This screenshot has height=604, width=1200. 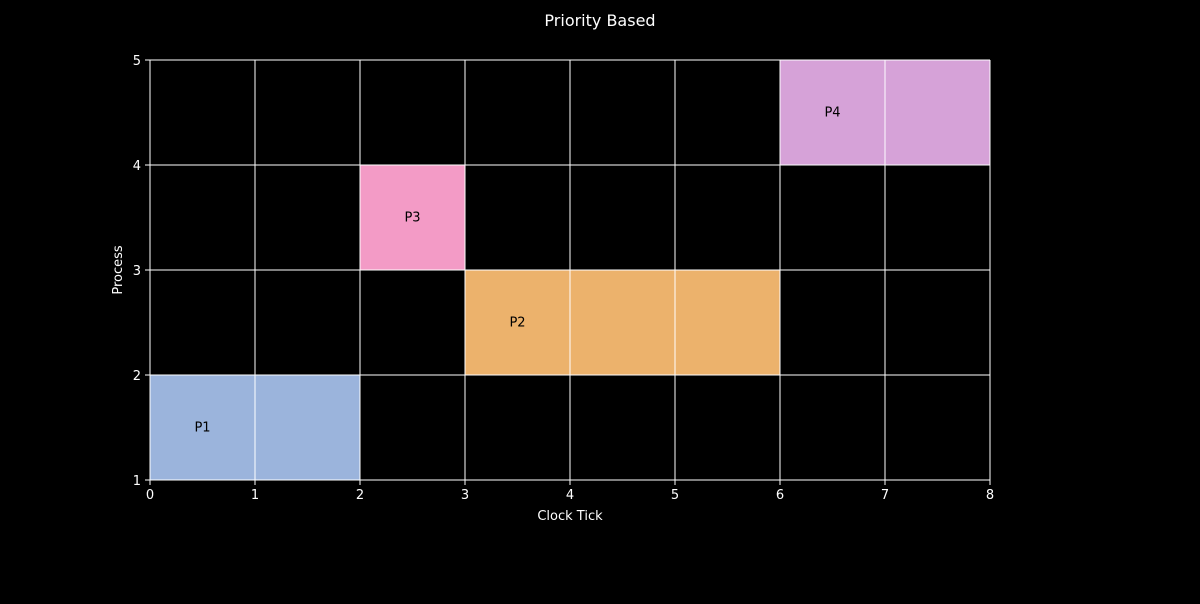 I want to click on y-tick-label: 4, so click(x=137, y=166).